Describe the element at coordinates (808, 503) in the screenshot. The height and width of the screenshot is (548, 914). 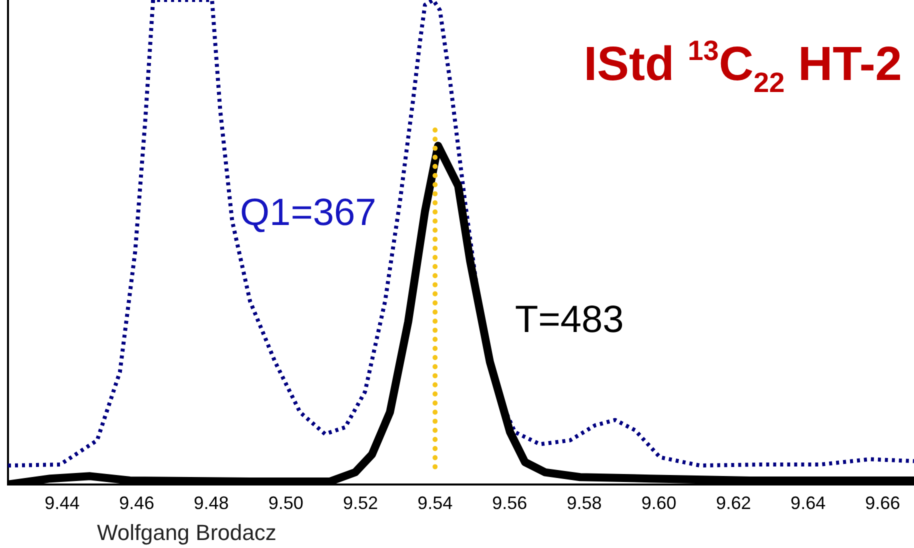
I see `x-tick-label: 9.64` at that location.